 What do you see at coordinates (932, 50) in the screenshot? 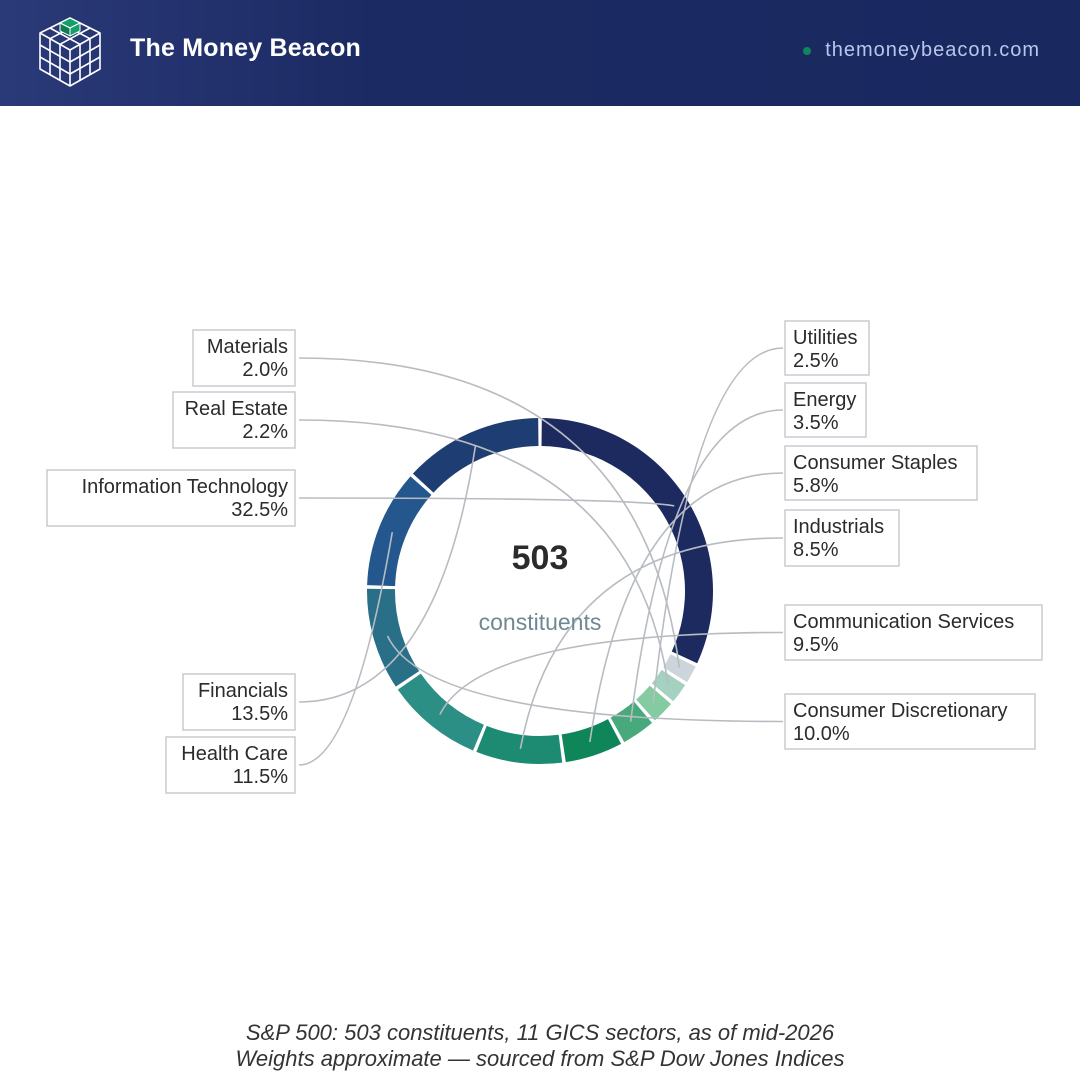
I see `site-url-text: themoneybeacon.com` at bounding box center [932, 50].